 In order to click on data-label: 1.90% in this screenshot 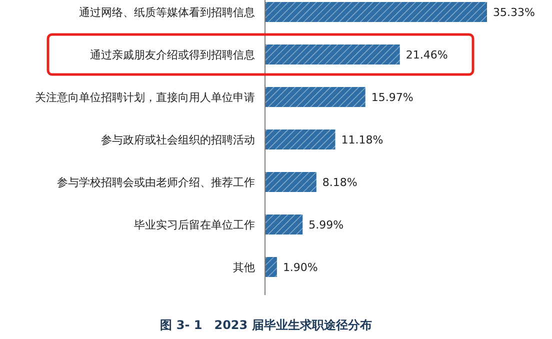, I will do `click(300, 267)`.